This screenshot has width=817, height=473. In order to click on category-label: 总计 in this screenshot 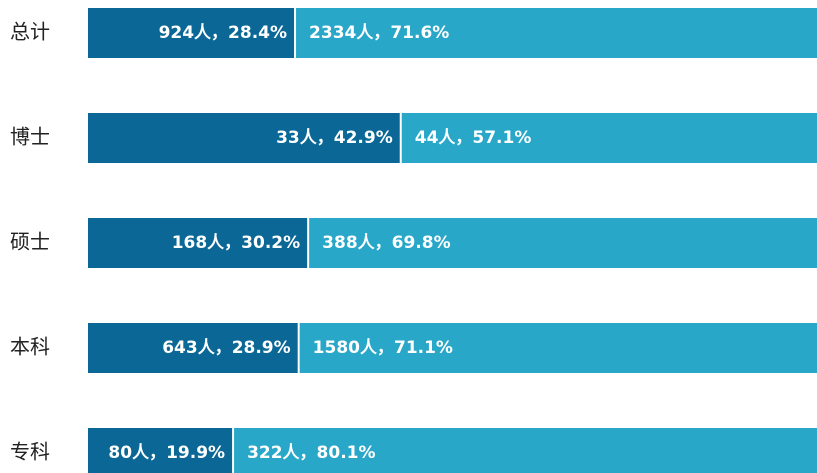, I will do `click(30, 32)`.